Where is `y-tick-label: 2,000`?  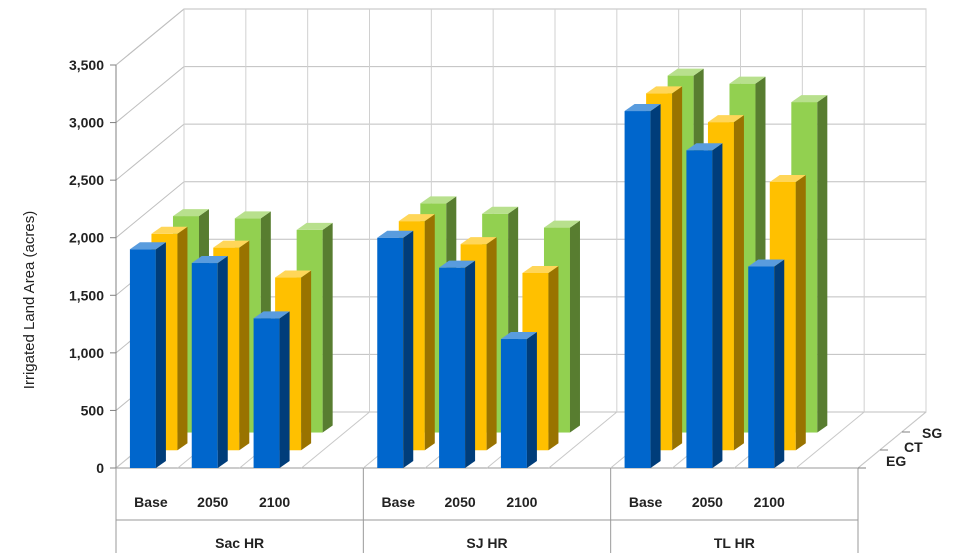
y-tick-label: 2,000 is located at coordinates (86, 238).